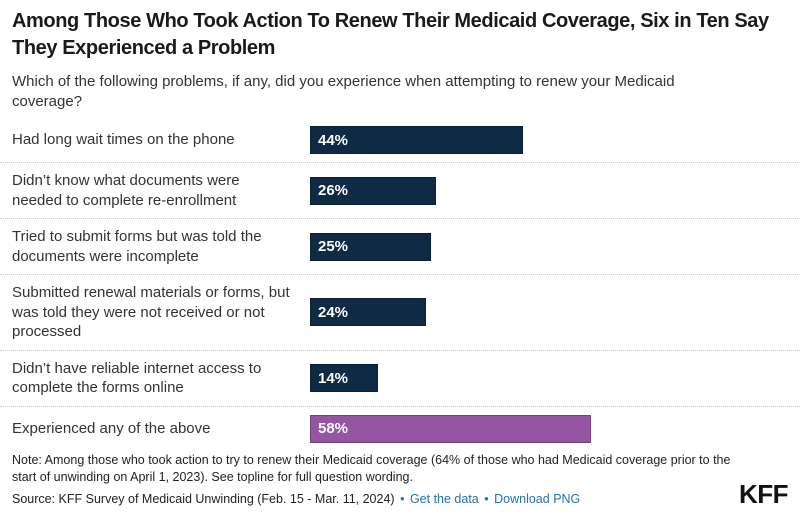 The width and height of the screenshot is (800, 516). Describe the element at coordinates (444, 499) in the screenshot. I see `get-the-data-link: Get the data` at that location.